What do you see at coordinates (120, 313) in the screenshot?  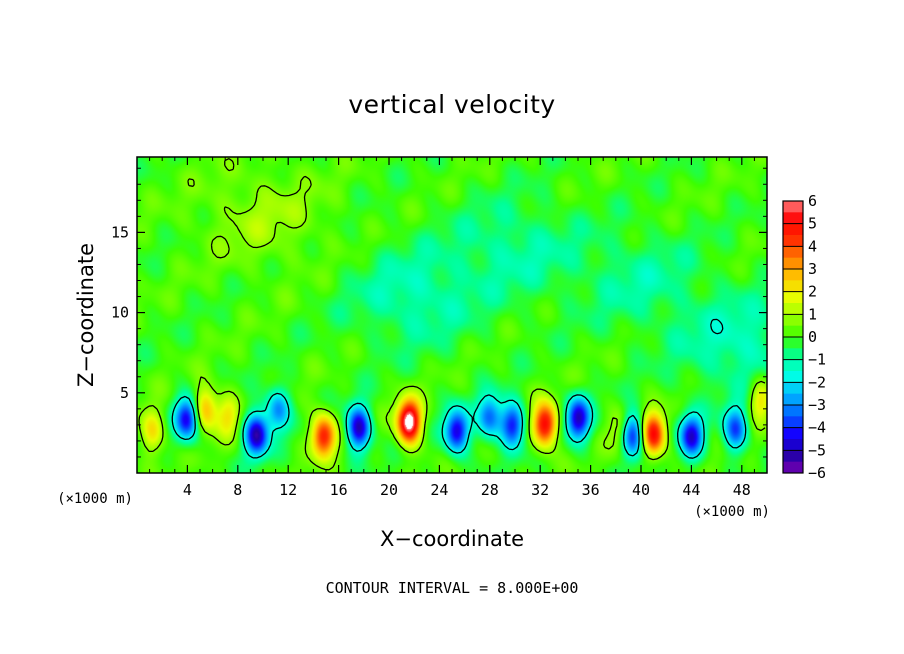 I see `y-tick-label: 10` at bounding box center [120, 313].